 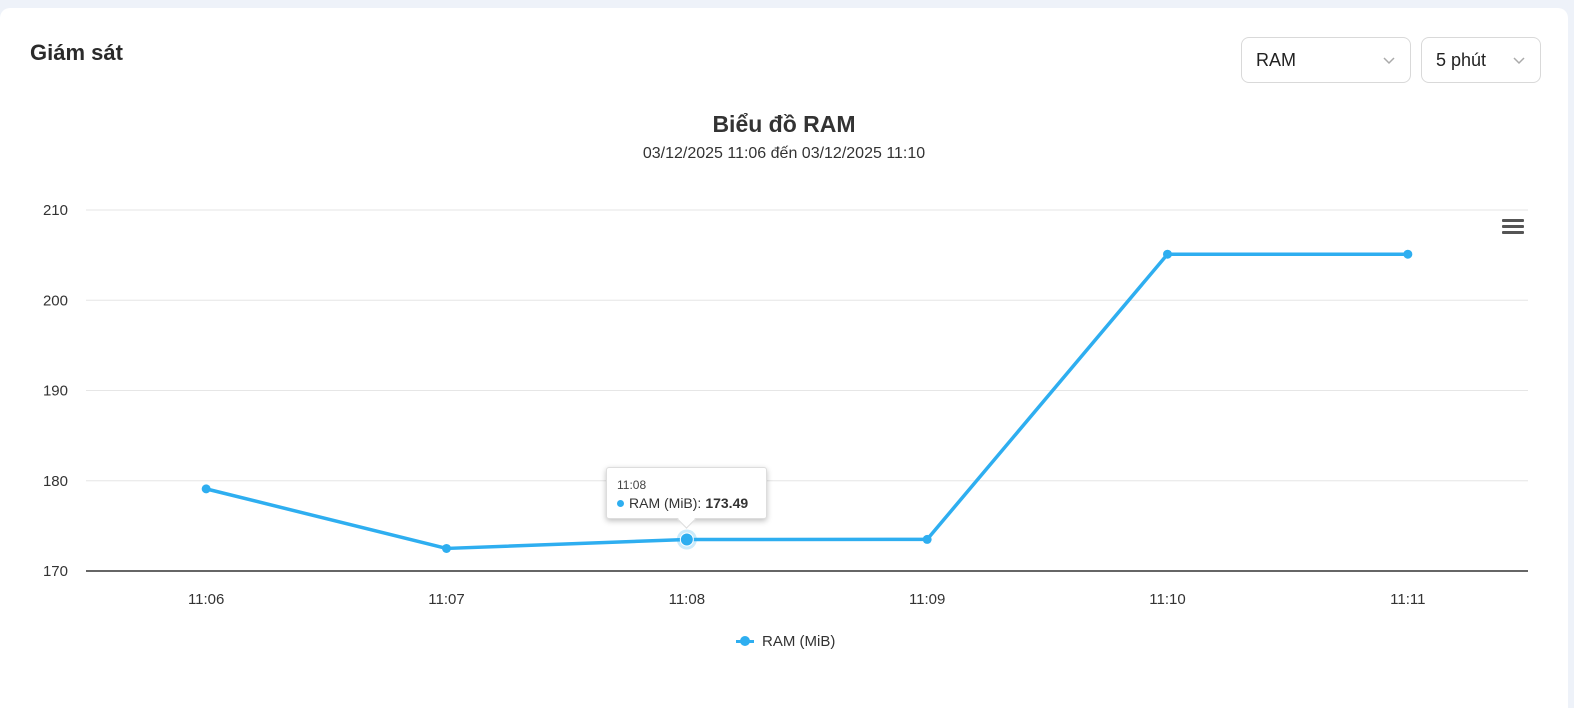 I want to click on time-range-select-value: 5 phút, so click(x=1461, y=59).